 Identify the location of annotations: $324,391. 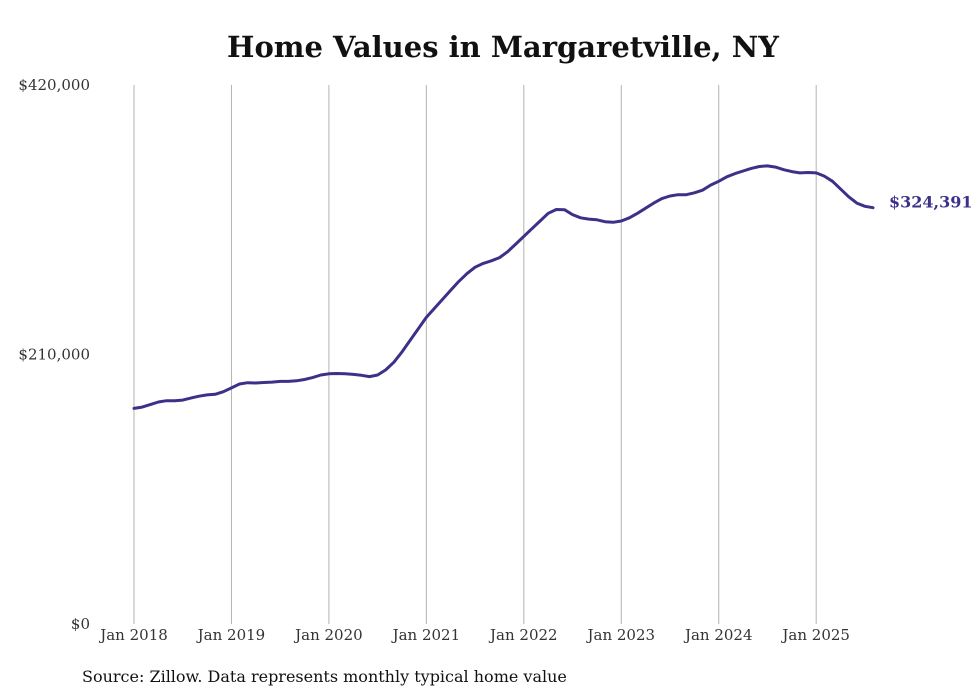
(931, 202).